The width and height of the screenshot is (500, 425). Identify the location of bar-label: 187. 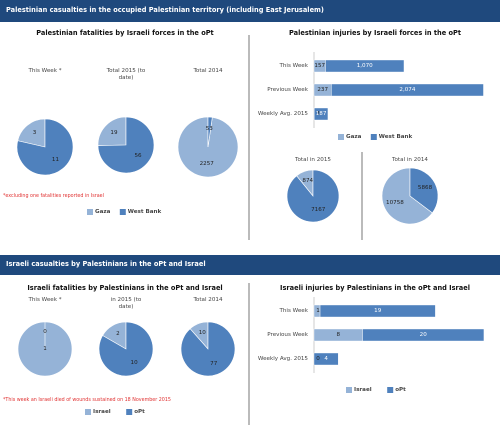
(321, 113).